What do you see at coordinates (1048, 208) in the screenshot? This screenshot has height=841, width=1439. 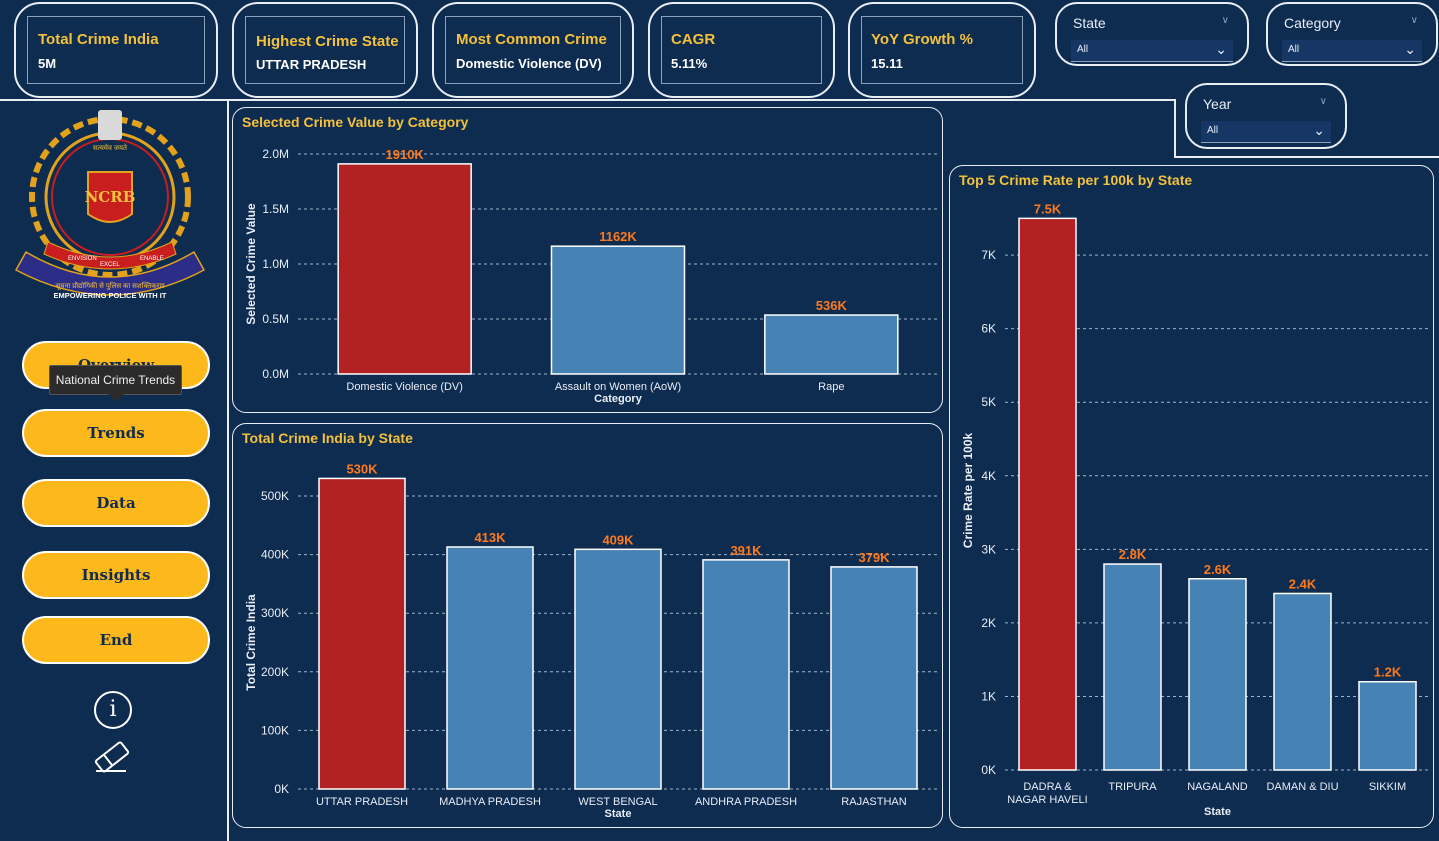 I see `data-label: 7.5K` at bounding box center [1048, 208].